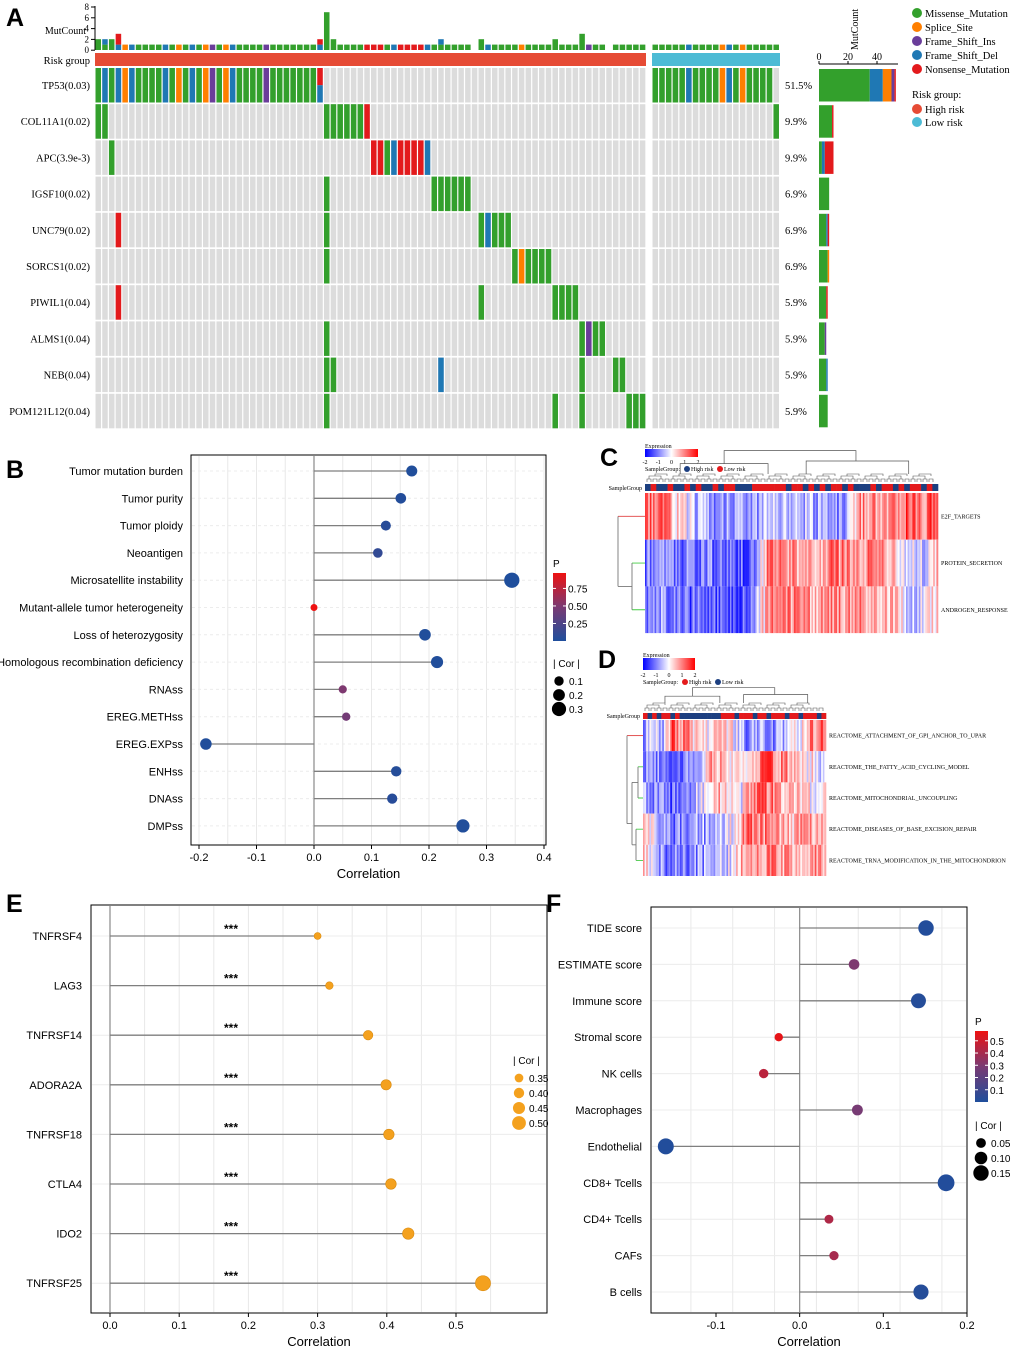 This screenshot has width=1020, height=1356. What do you see at coordinates (166, 690) in the screenshot?
I see `row-label: RNAss` at bounding box center [166, 690].